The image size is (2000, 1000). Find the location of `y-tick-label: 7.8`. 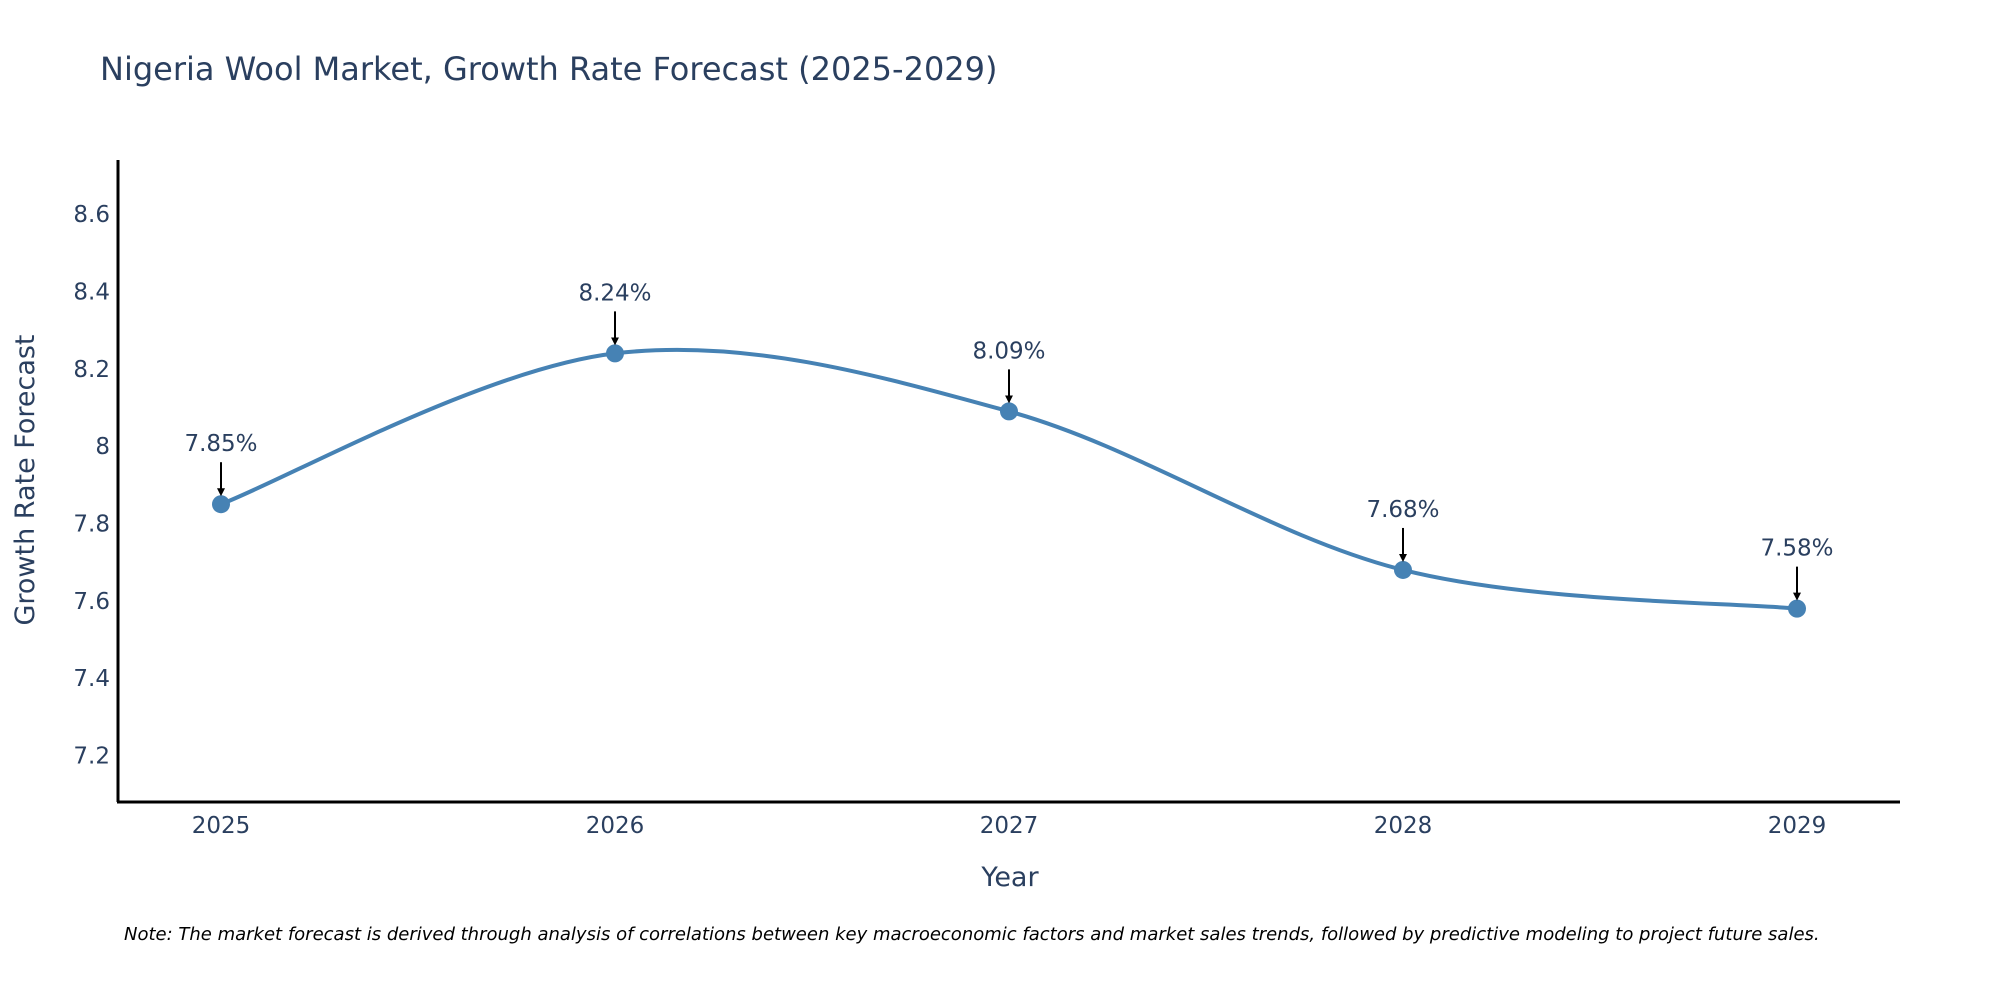

y-tick-label: 7.8 is located at coordinates (91, 525).